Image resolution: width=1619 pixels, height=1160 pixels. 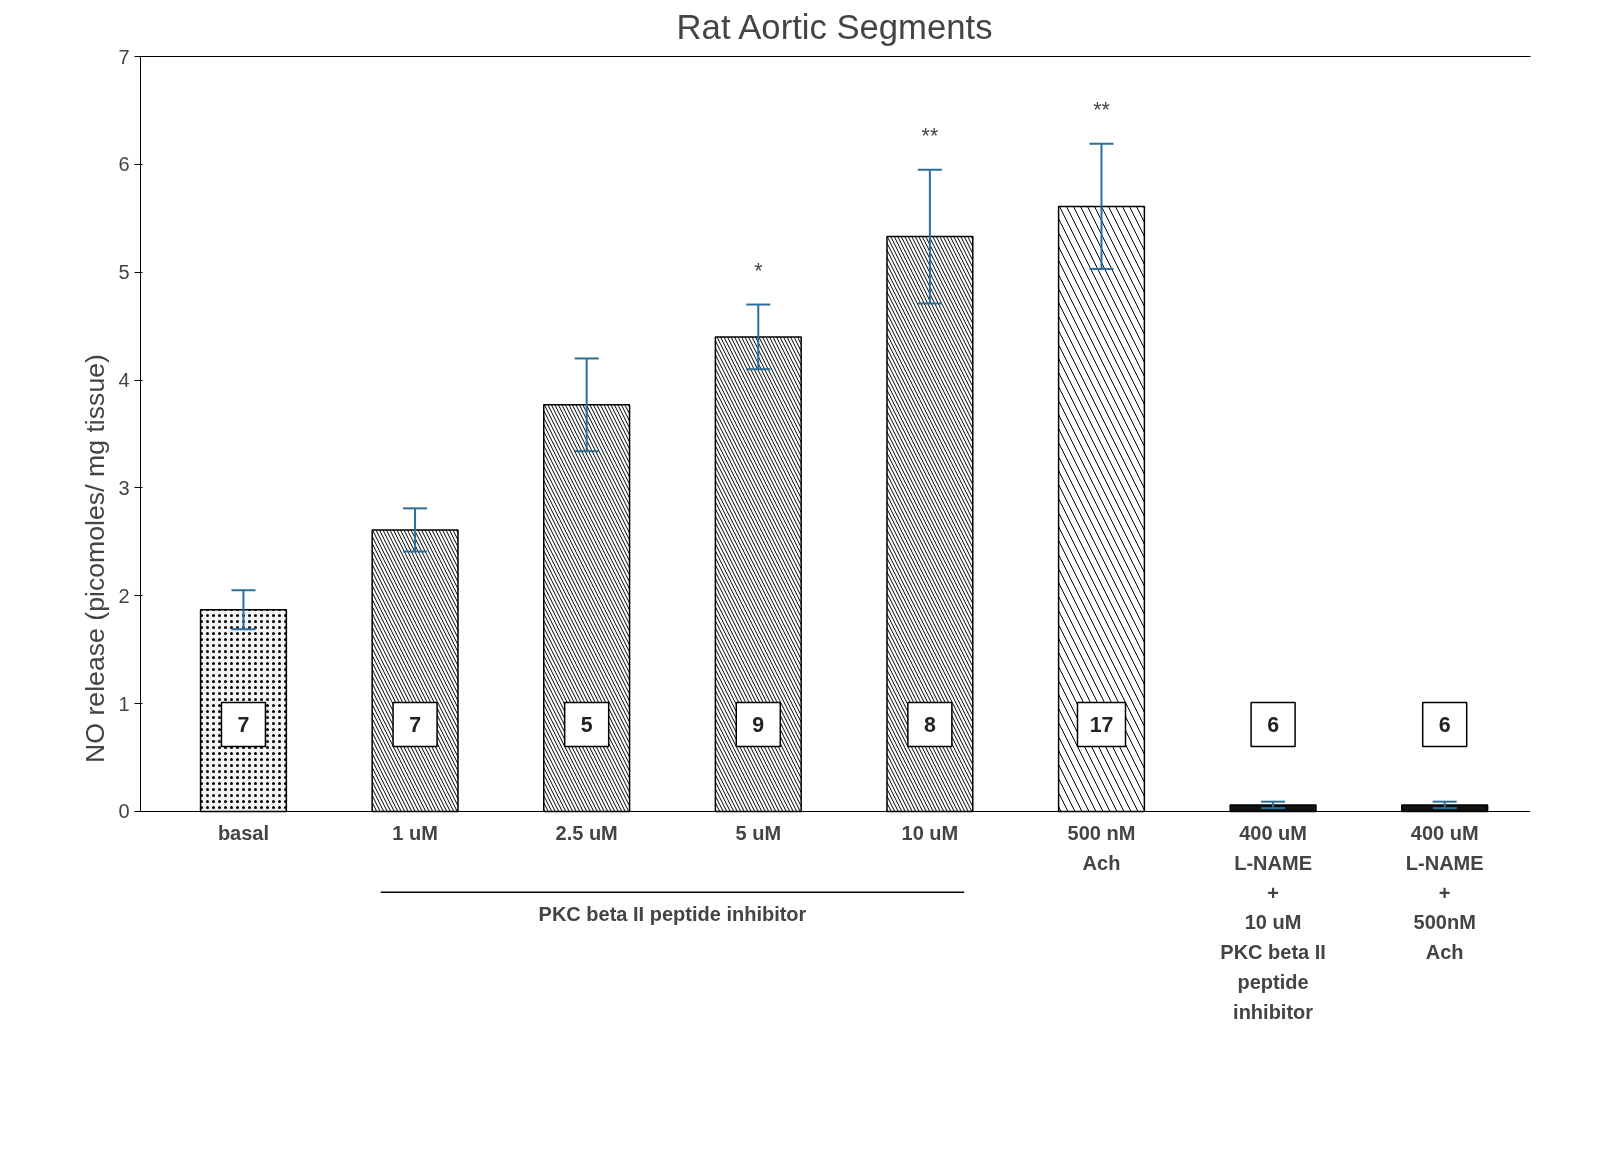 What do you see at coordinates (929, 725) in the screenshot?
I see `annotation: 8` at bounding box center [929, 725].